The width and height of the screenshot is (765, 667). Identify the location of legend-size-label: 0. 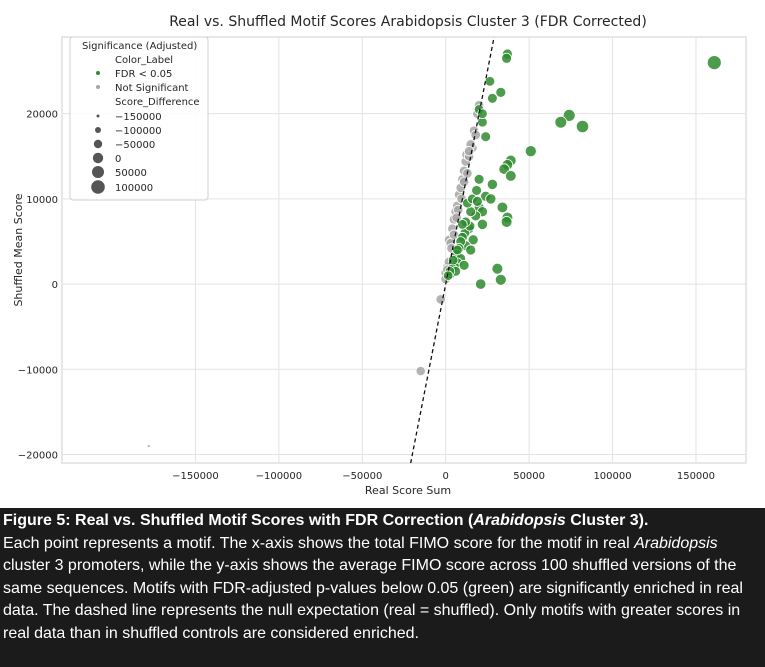
(118, 159).